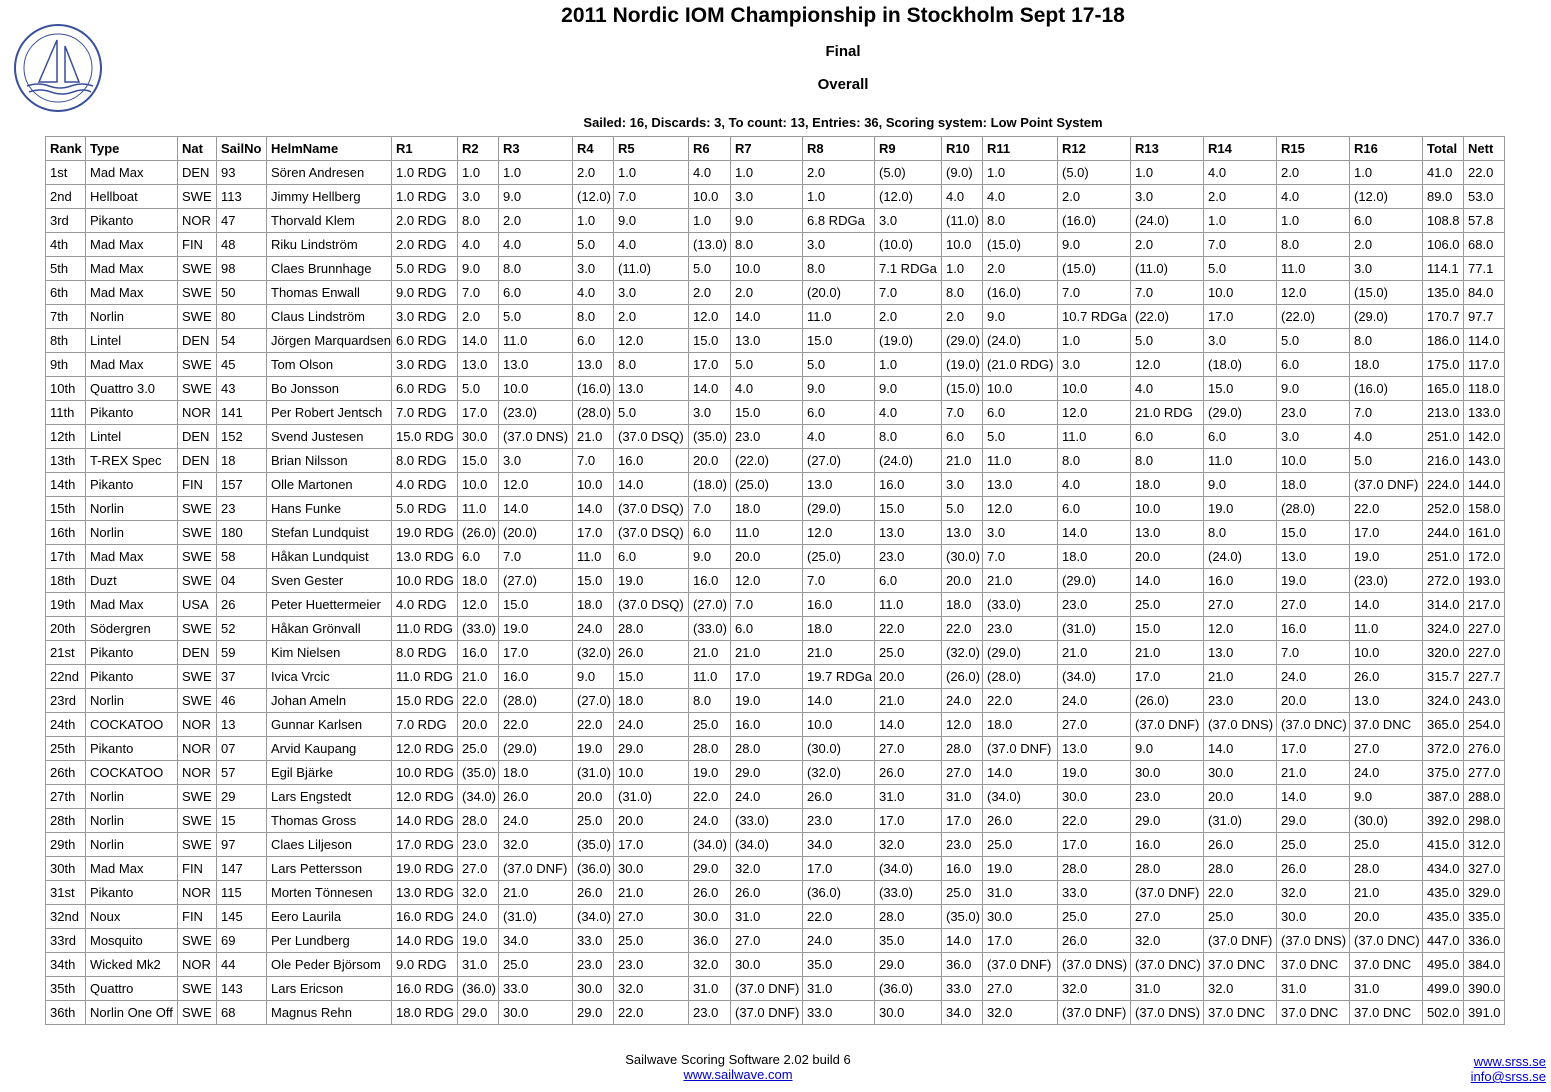 This screenshot has height=1092, width=1551. I want to click on cell: 29.0, so click(651, 748).